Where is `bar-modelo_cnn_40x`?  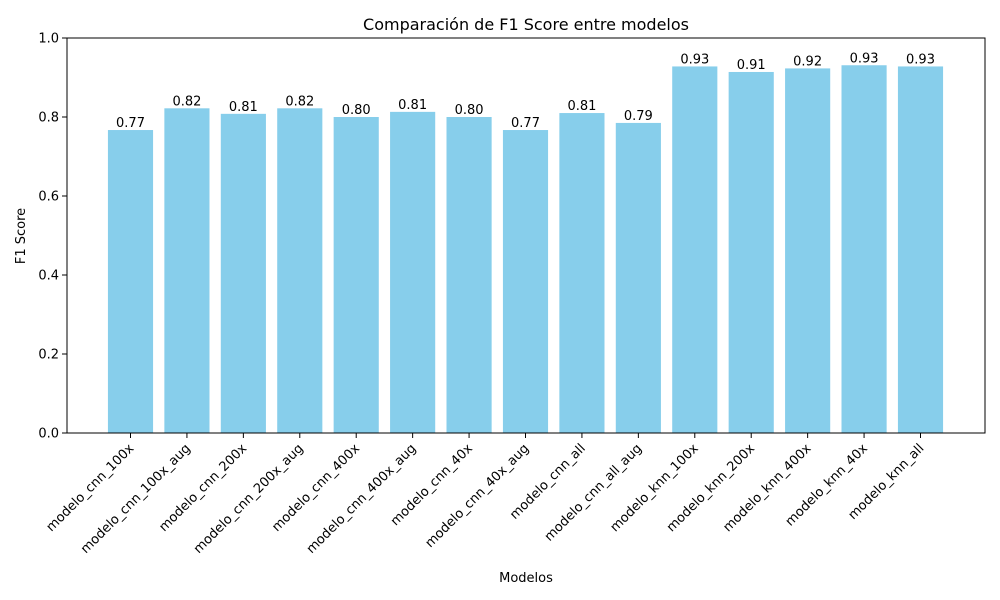
bar-modelo_cnn_40x is located at coordinates (469, 275).